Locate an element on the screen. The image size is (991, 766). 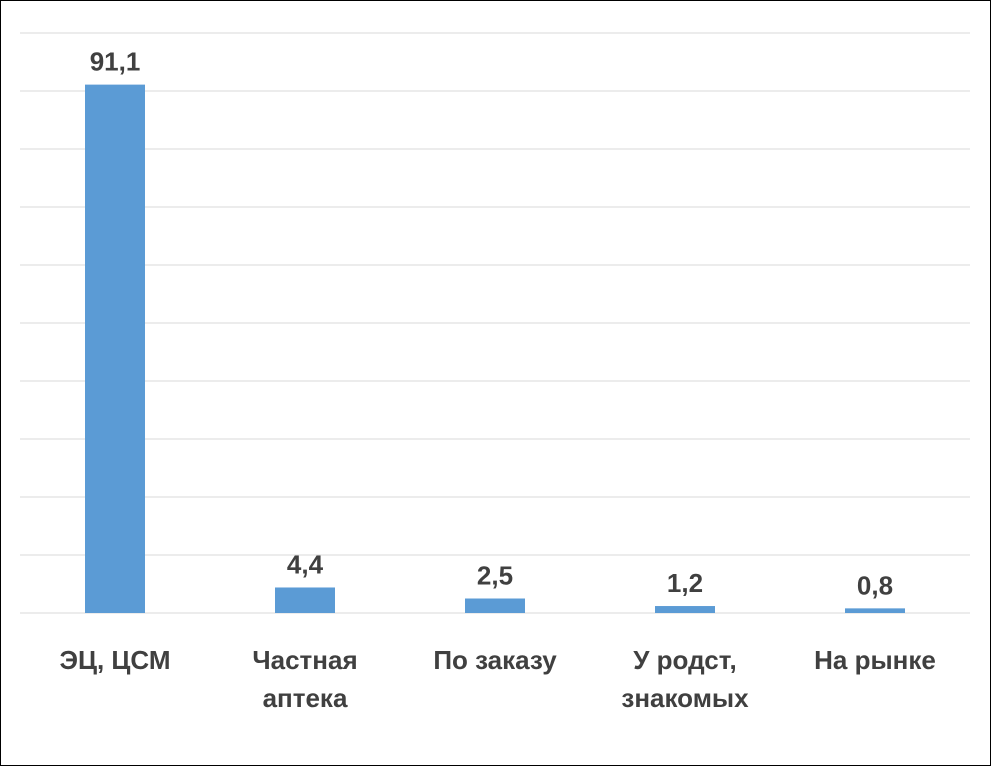
data-label: 4,4 is located at coordinates (305, 564).